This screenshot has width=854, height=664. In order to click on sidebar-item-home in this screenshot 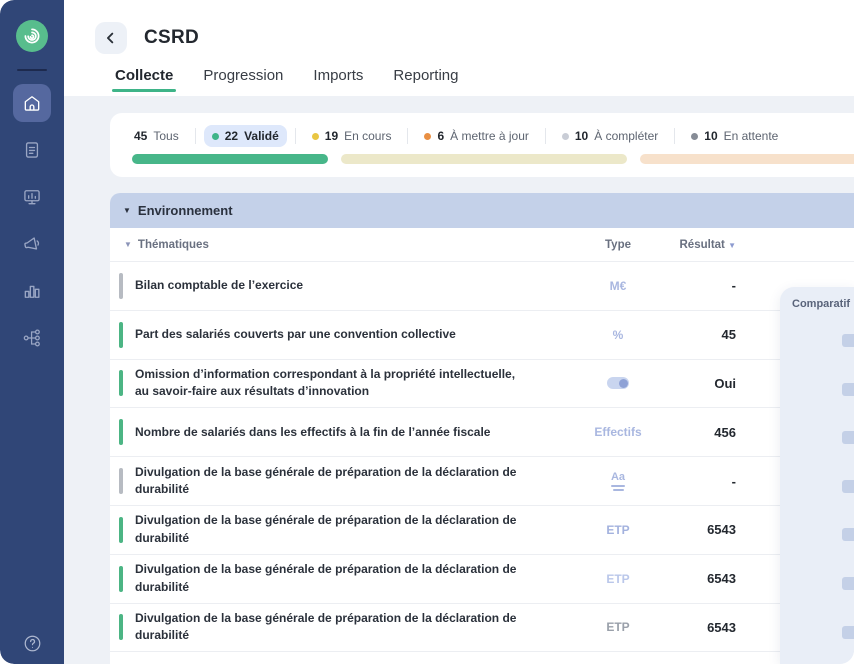, I will do `click(32, 103)`.